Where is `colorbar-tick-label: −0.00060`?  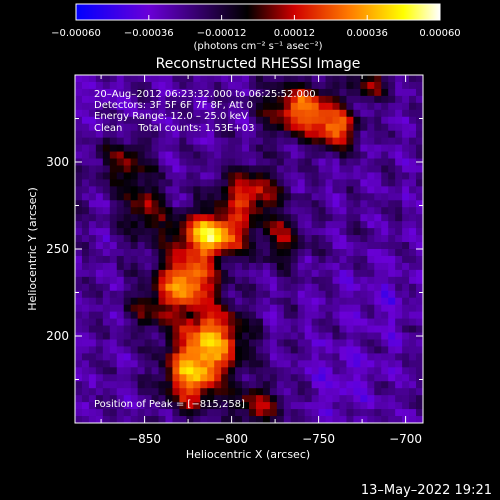
colorbar-tick-label: −0.00060 is located at coordinates (76, 33).